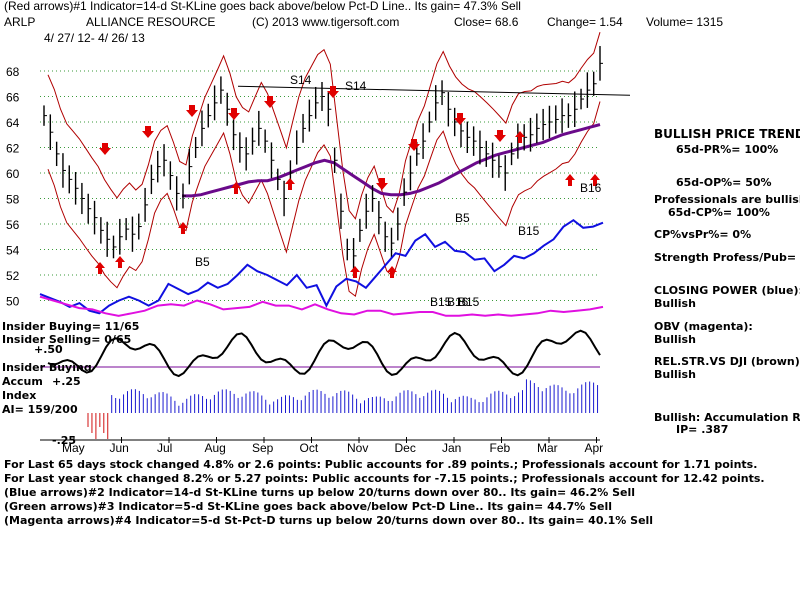 This screenshot has height=600, width=800. What do you see at coordinates (356, 86) in the screenshot?
I see `signal-label-s14-1: S14` at bounding box center [356, 86].